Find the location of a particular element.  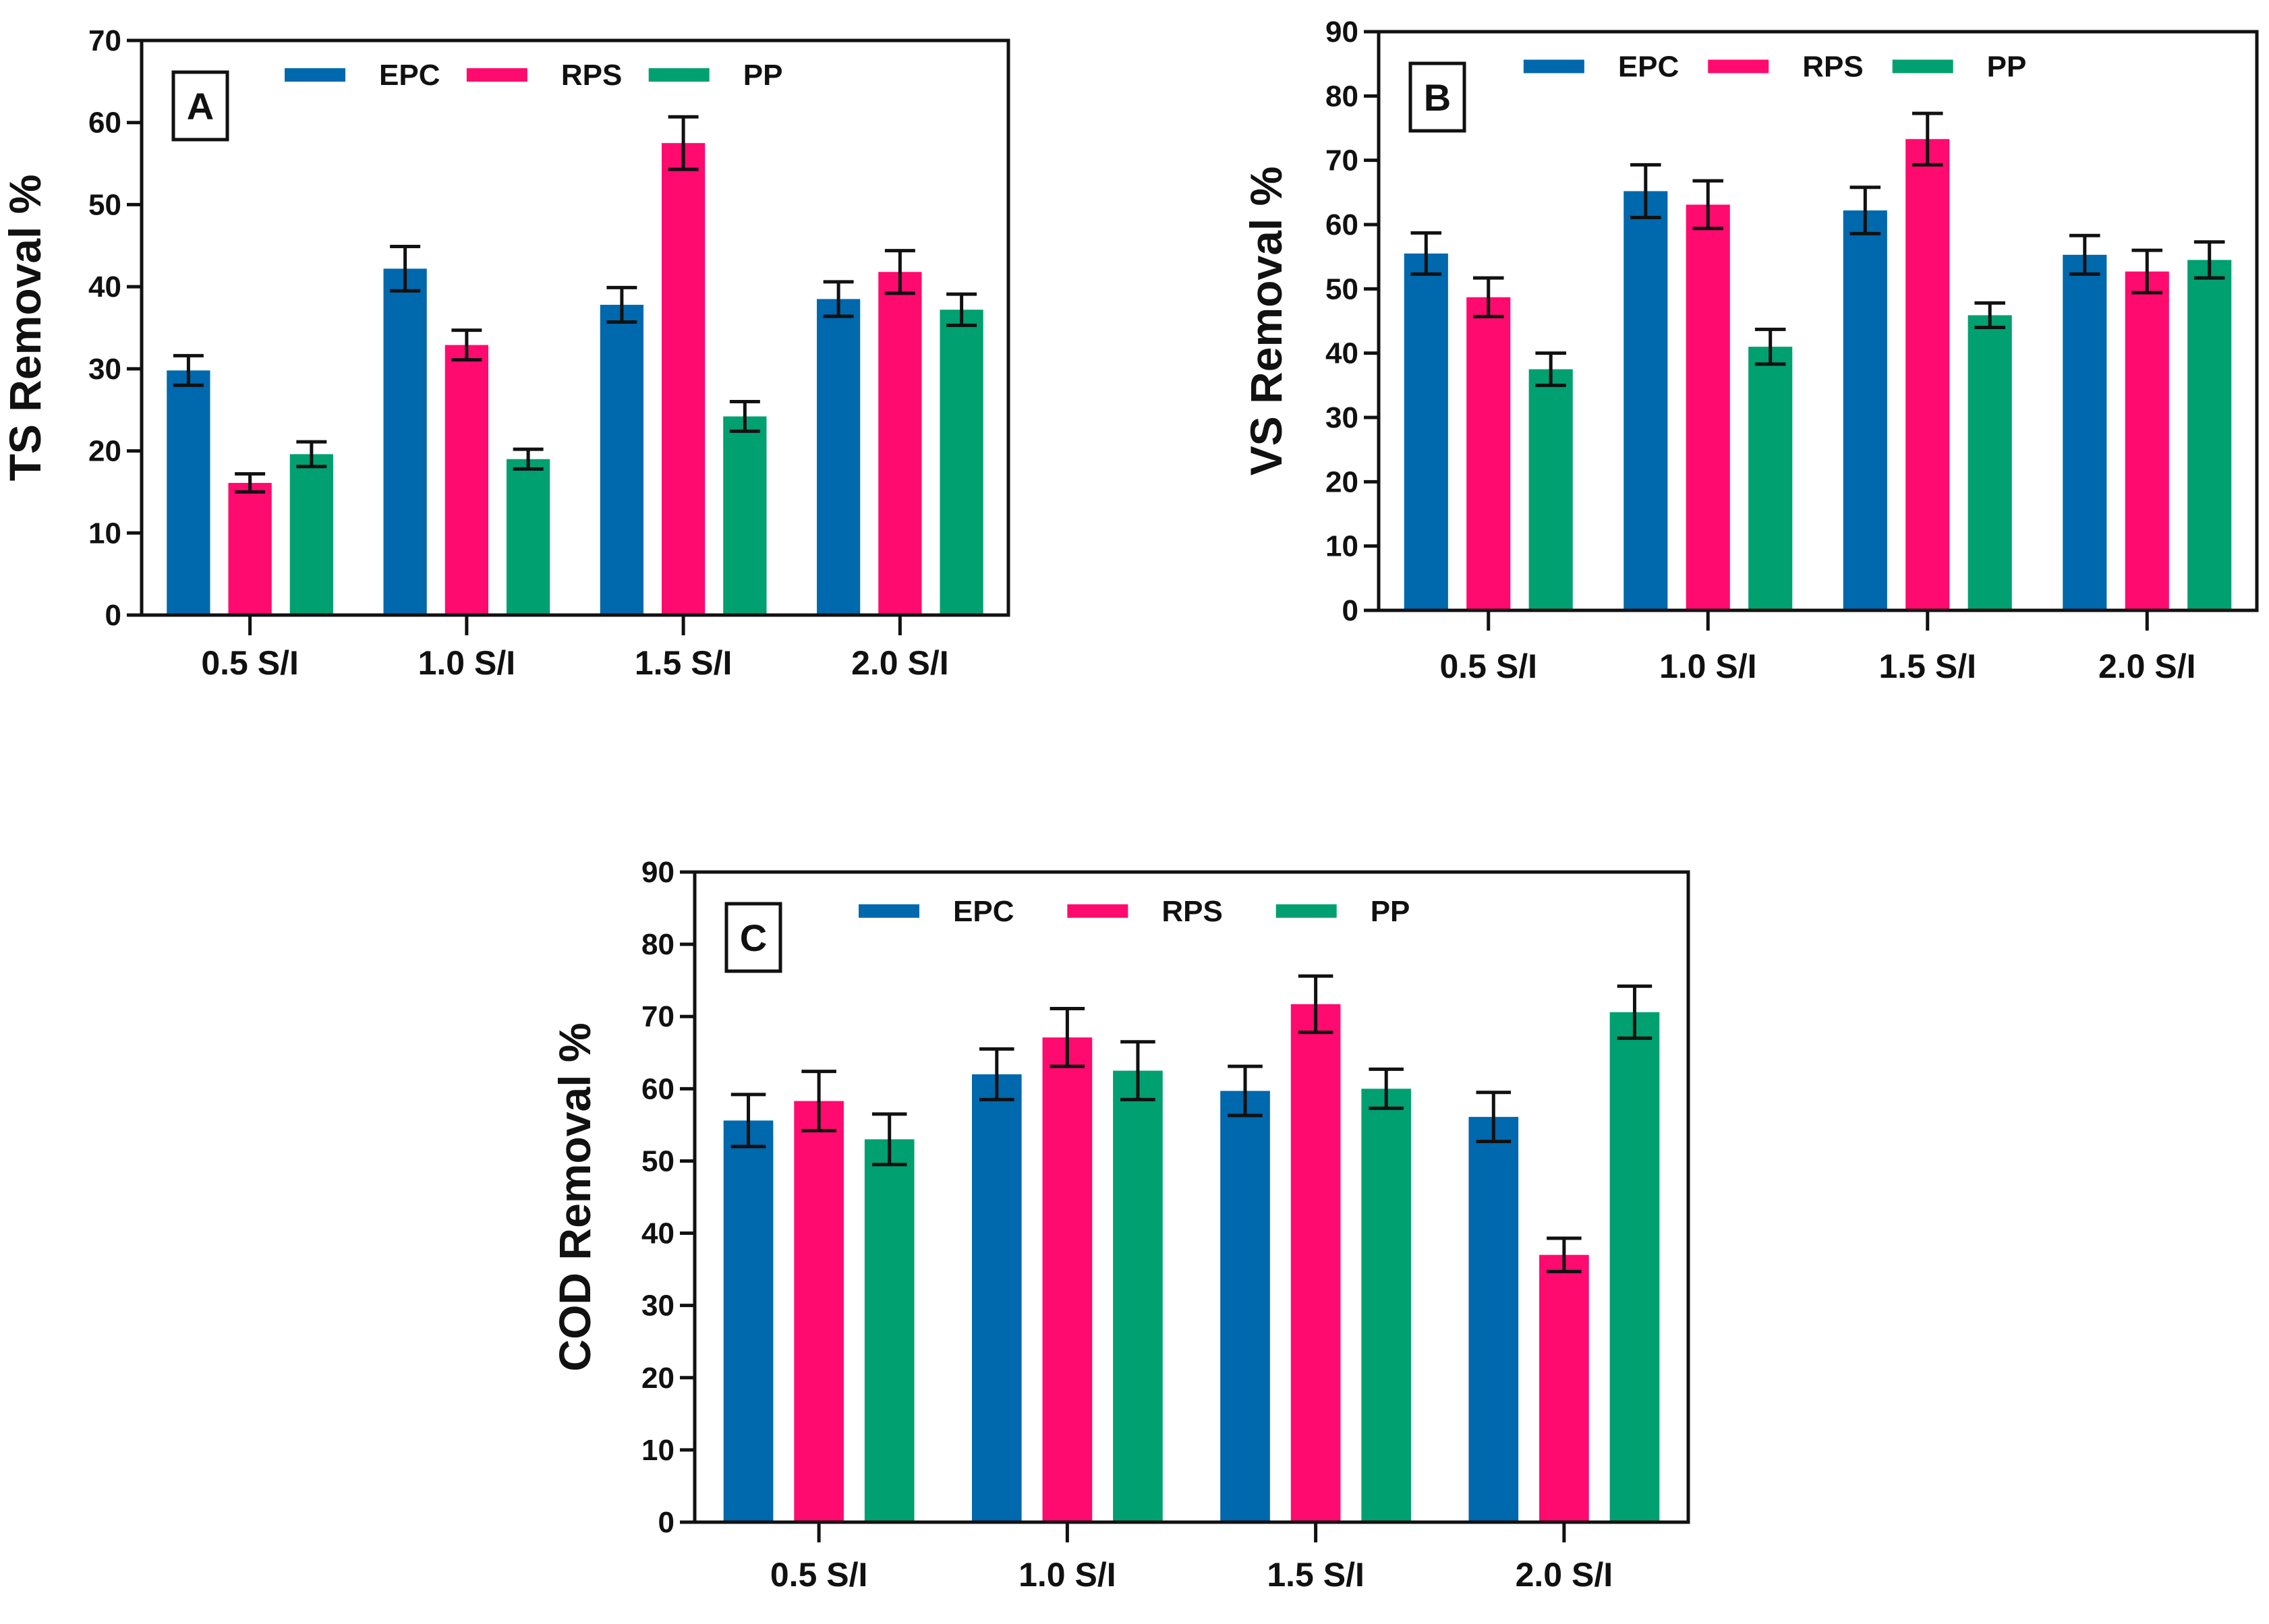

panel-label: A is located at coordinates (200, 106).